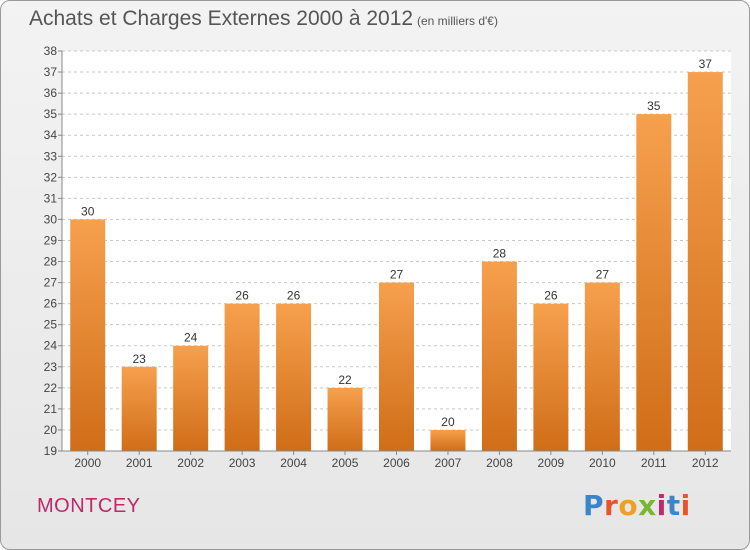  I want to click on y-tick-label: 26, so click(51, 304).